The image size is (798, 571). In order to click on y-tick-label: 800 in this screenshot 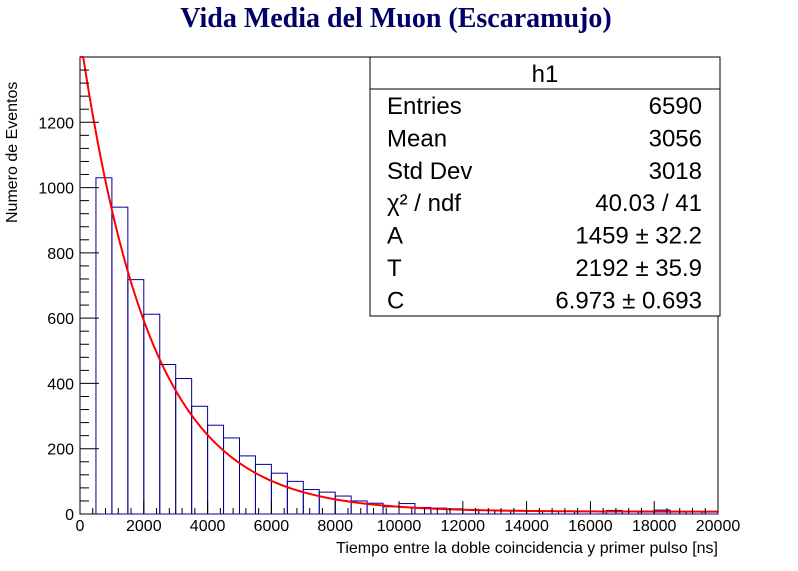, I will do `click(60, 254)`.